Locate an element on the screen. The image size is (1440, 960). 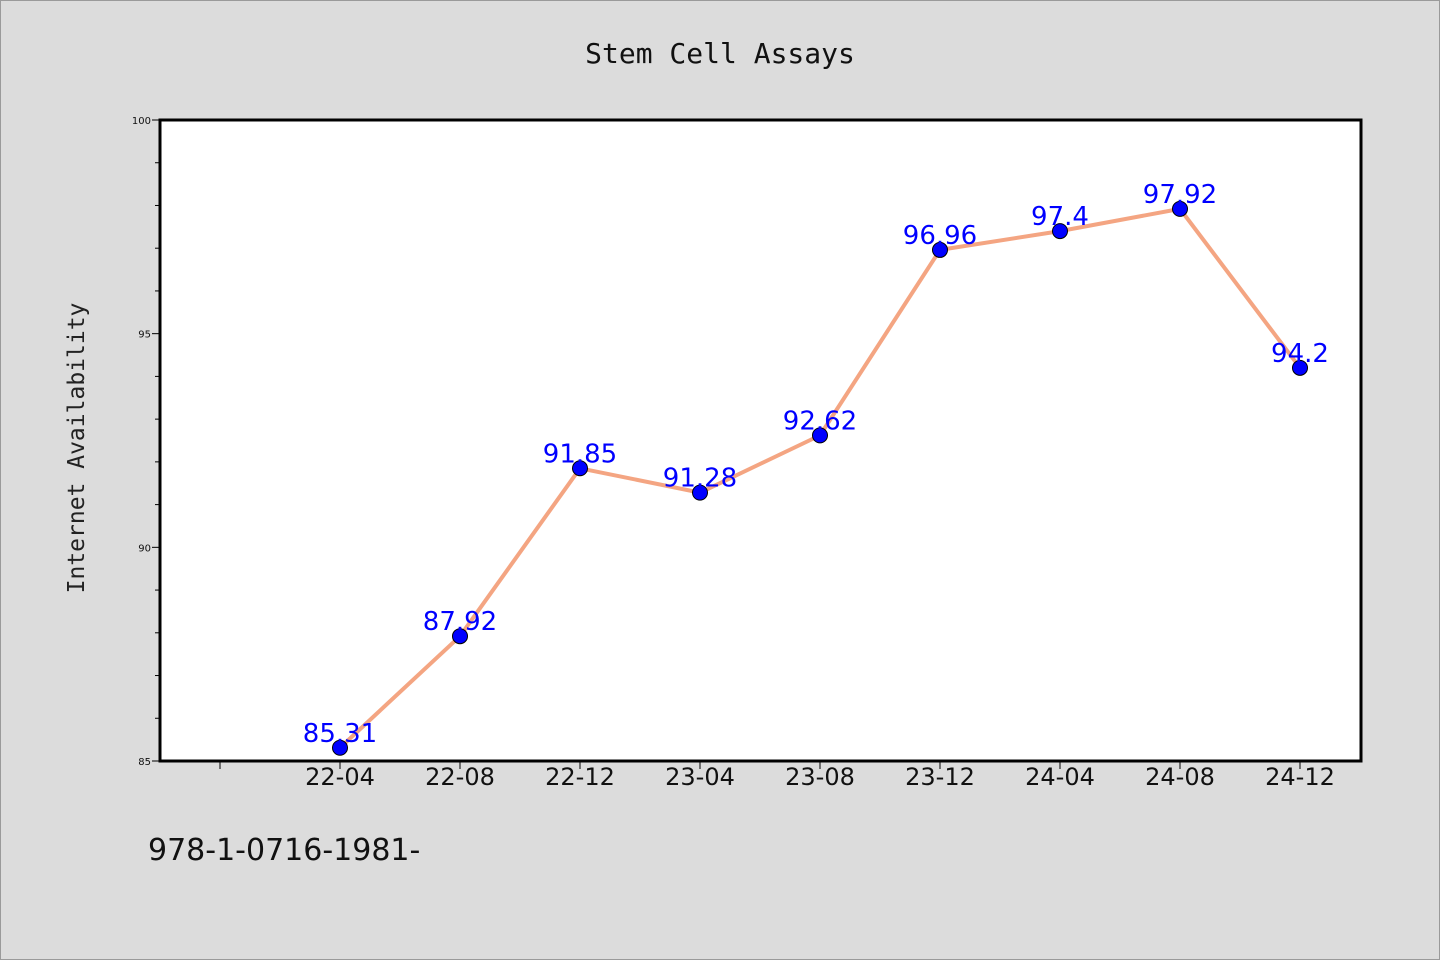
data-label: 87.92 is located at coordinates (460, 622).